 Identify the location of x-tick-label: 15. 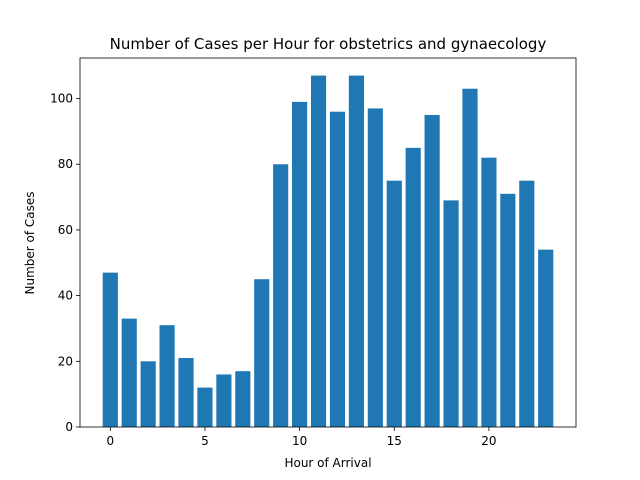
(394, 441).